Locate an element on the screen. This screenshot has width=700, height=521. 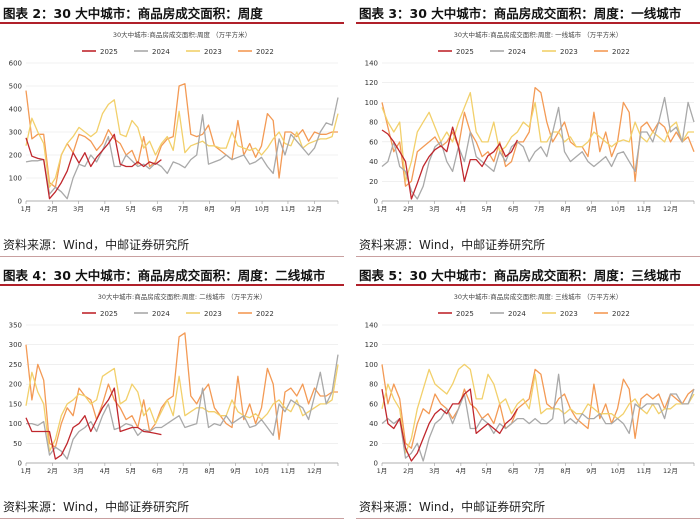
legend-label: 2023 is located at coordinates (569, 52).